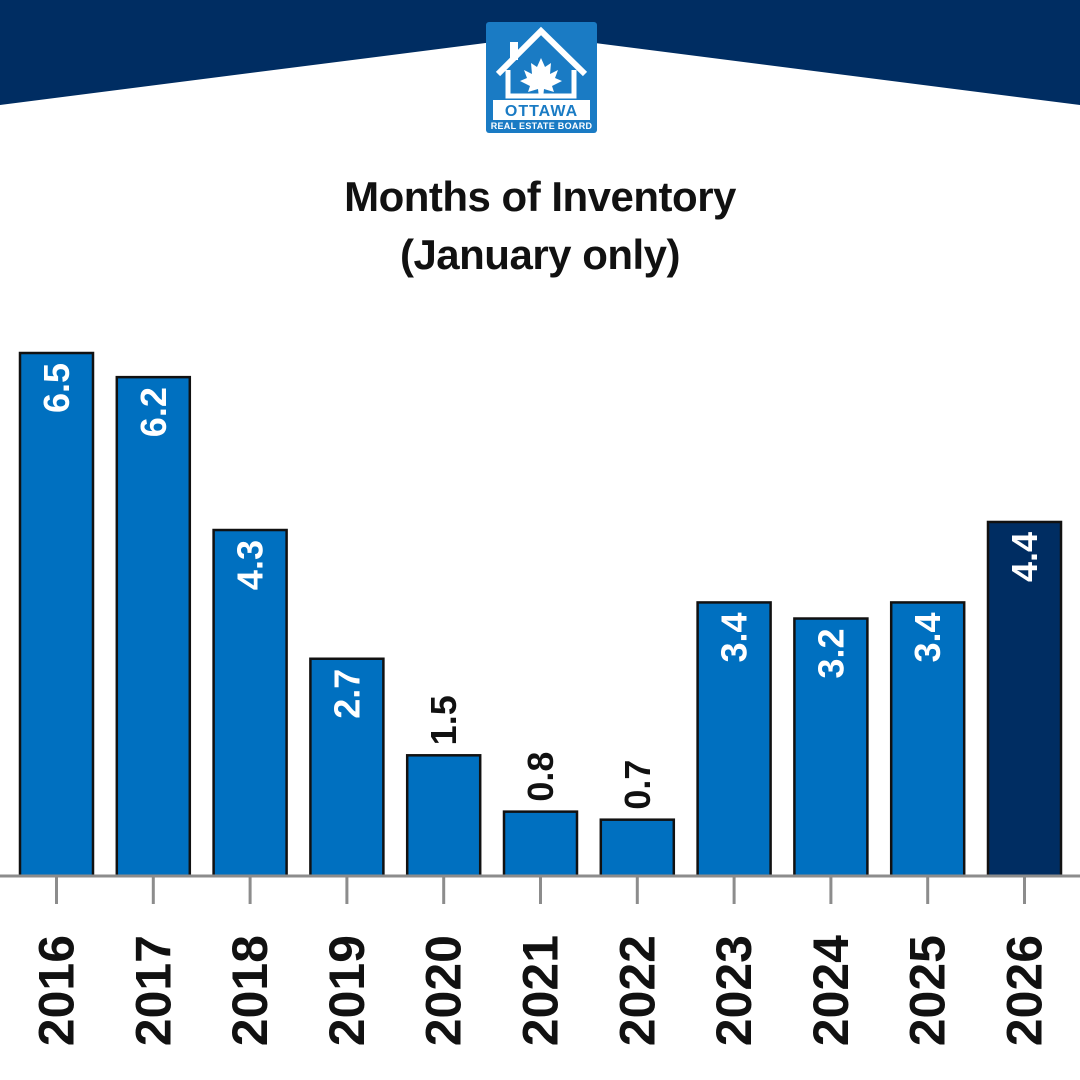 The height and width of the screenshot is (1080, 1080). What do you see at coordinates (1024, 699) in the screenshot?
I see `bar-2026` at bounding box center [1024, 699].